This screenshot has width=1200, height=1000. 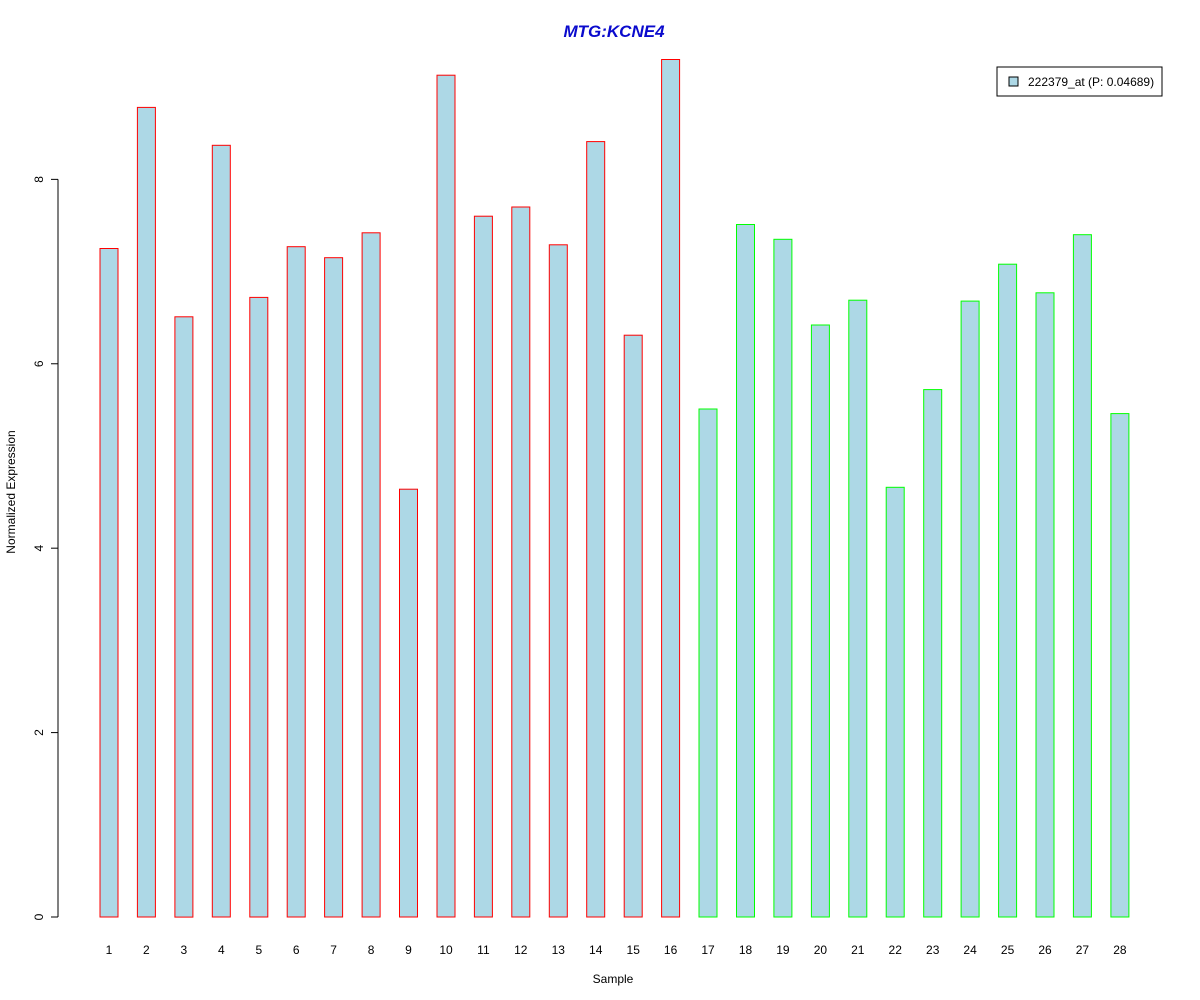 I want to click on x-axis-title: Sample, so click(x=613, y=979).